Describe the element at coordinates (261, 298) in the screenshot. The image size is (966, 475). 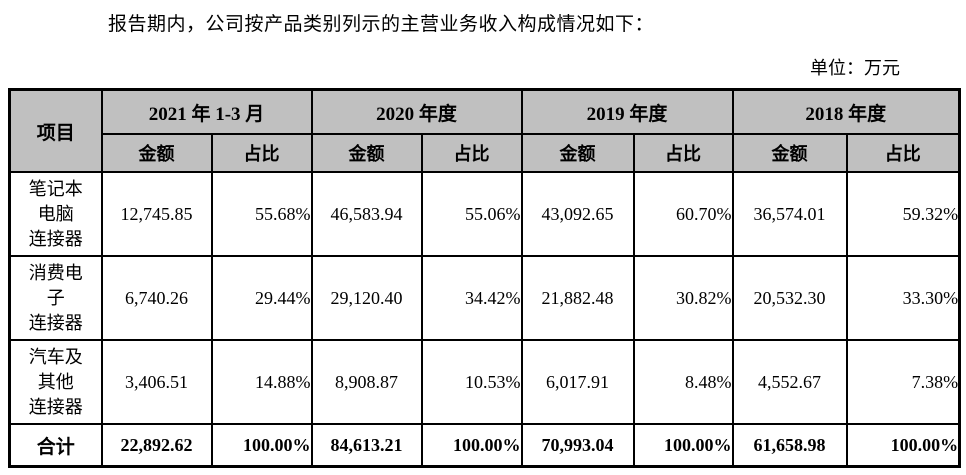
I see `ratio-cell: 29.44%` at that location.